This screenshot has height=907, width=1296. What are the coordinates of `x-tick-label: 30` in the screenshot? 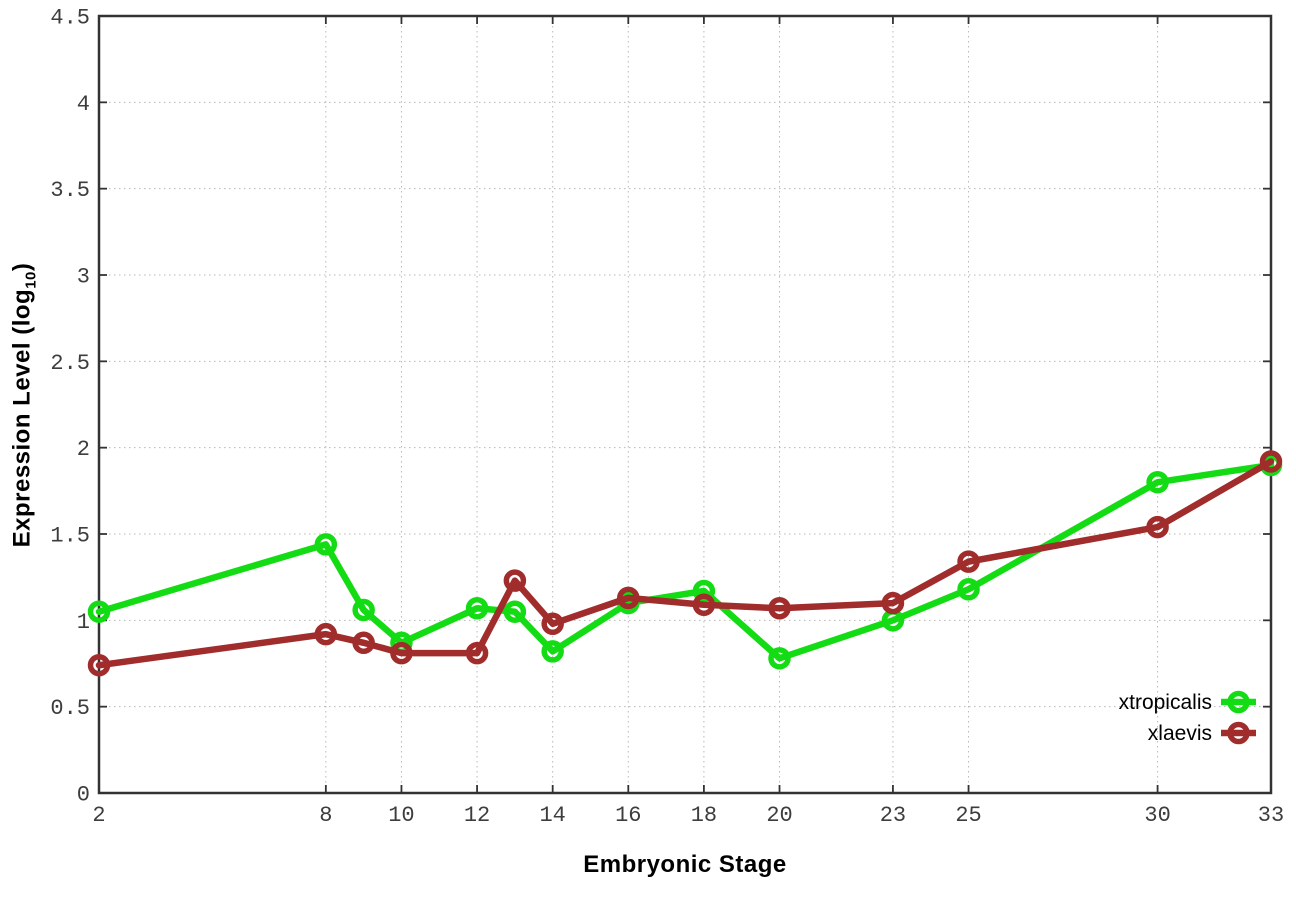 It's located at (1157, 815).